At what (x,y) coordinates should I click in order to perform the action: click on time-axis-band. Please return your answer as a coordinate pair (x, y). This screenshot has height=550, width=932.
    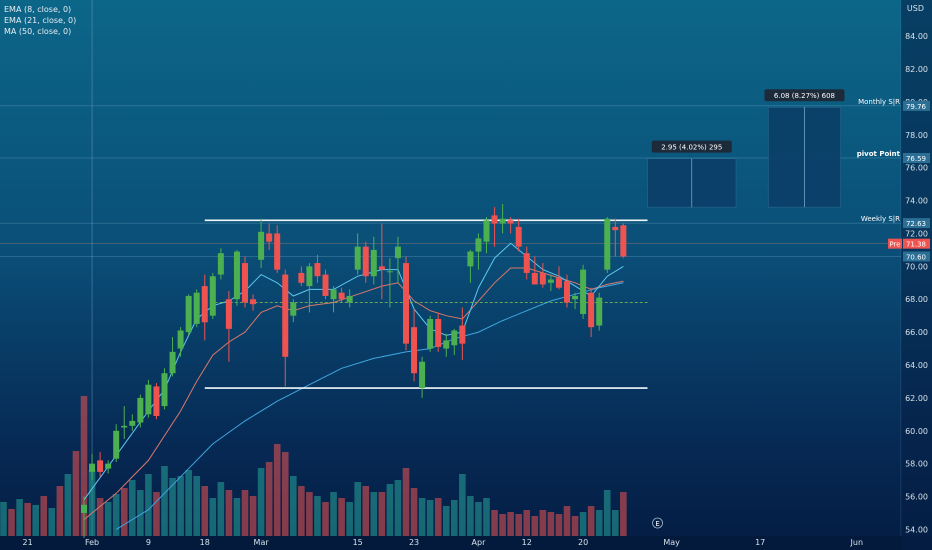
    Looking at the image, I should click on (466, 543).